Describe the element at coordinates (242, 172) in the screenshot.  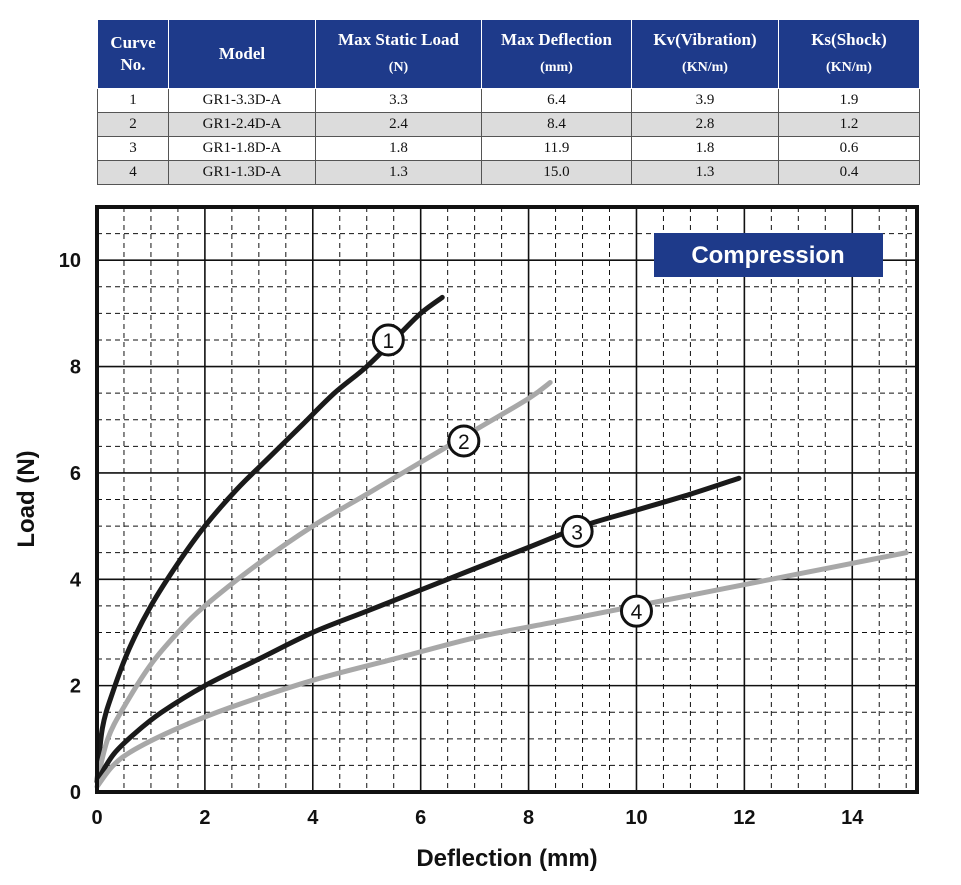
I see `cell-model: GR1-1.3D-A` at that location.